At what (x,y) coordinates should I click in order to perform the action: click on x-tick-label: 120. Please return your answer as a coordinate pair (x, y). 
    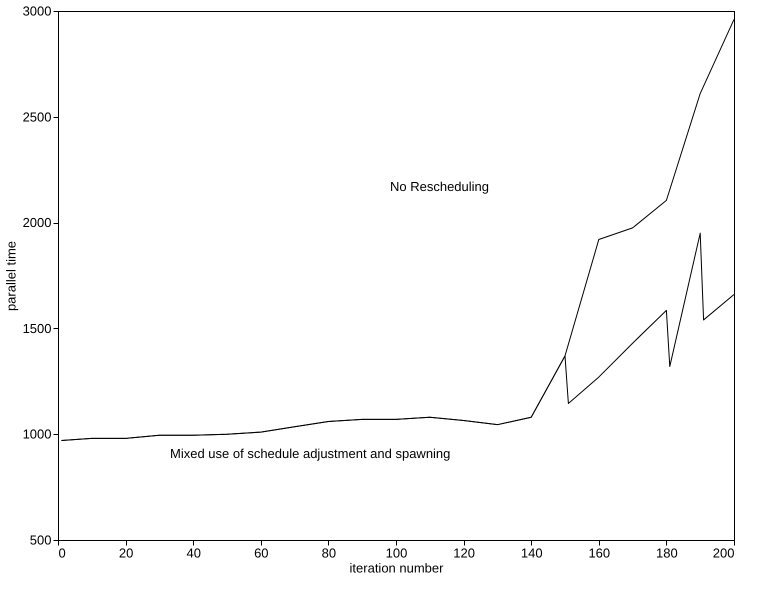
    Looking at the image, I should click on (464, 553).